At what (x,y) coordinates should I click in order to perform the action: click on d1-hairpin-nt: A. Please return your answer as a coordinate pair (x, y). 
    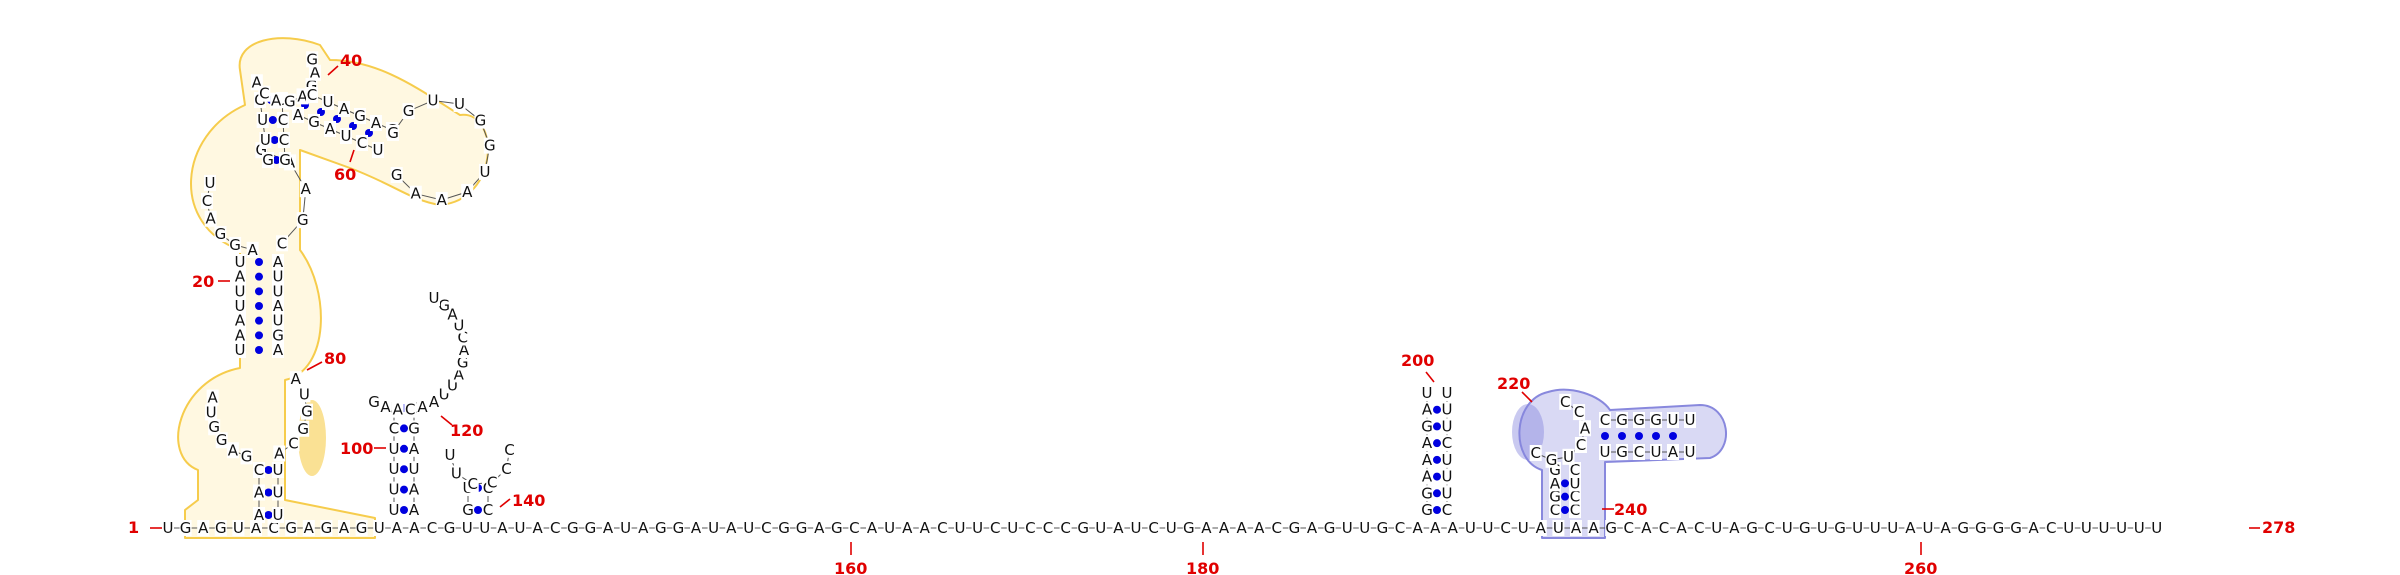
    Looking at the image, I should click on (416, 194).